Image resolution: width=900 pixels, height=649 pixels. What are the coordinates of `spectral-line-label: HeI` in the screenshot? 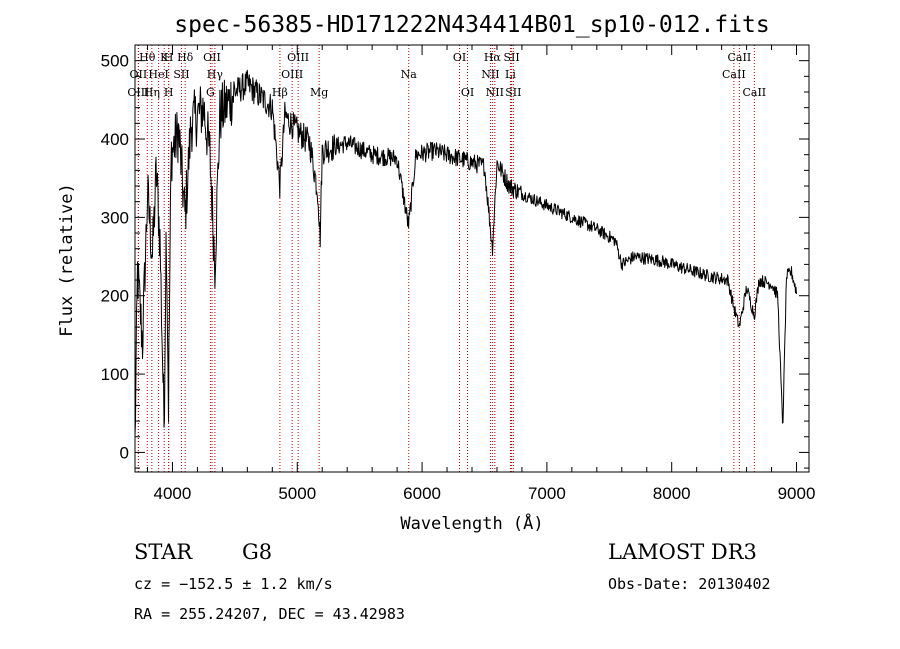 It's located at (158, 74).